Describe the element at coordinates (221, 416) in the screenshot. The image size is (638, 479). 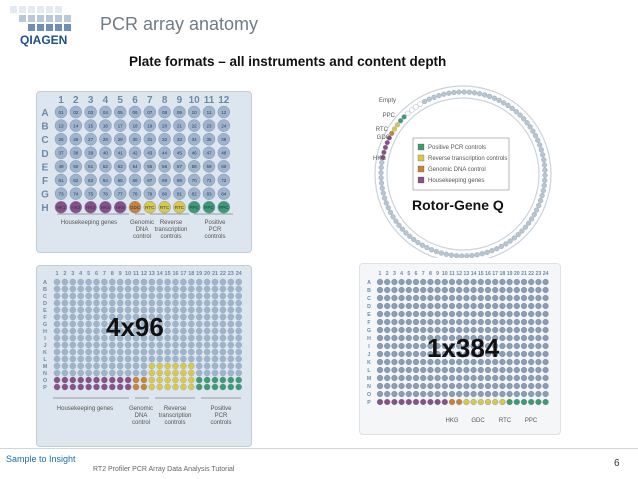
I see `plate4x96-caption-3-1: PCR` at that location.